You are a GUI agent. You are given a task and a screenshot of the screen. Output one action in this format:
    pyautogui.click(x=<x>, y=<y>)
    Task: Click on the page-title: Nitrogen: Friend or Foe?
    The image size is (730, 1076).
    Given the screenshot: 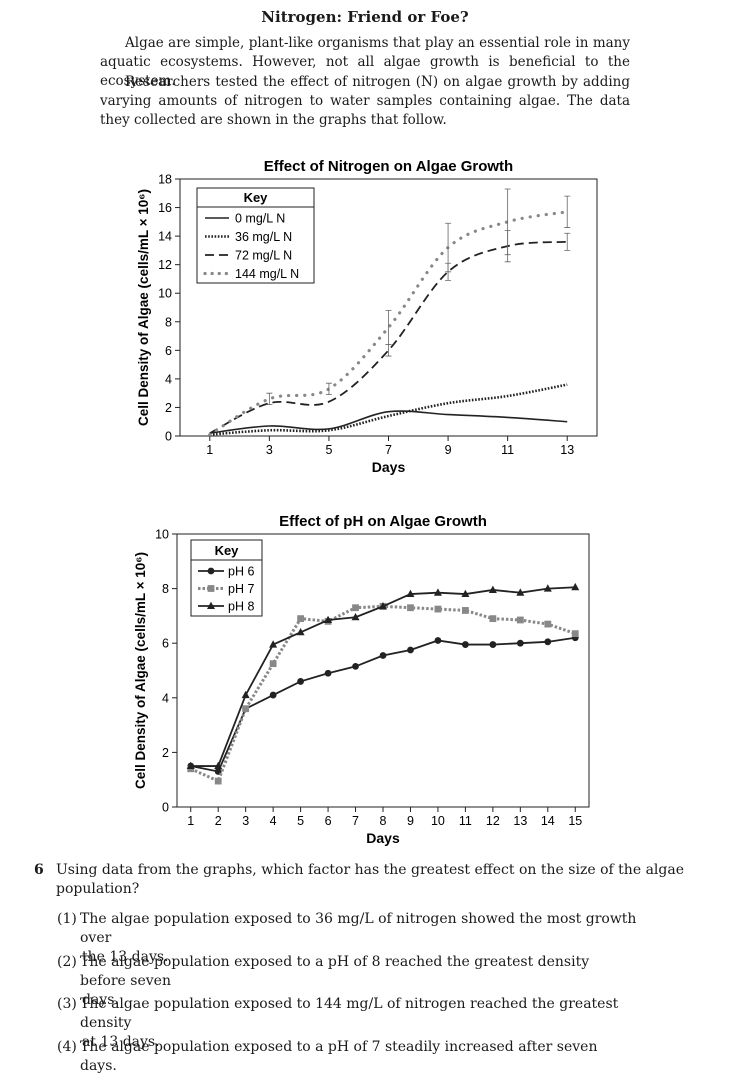 What is the action you would take?
    pyautogui.click(x=365, y=17)
    